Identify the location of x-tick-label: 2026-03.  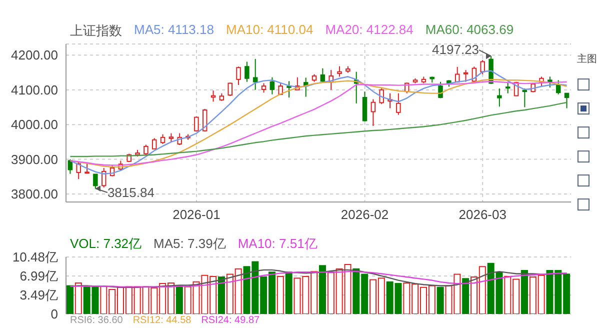
(482, 214).